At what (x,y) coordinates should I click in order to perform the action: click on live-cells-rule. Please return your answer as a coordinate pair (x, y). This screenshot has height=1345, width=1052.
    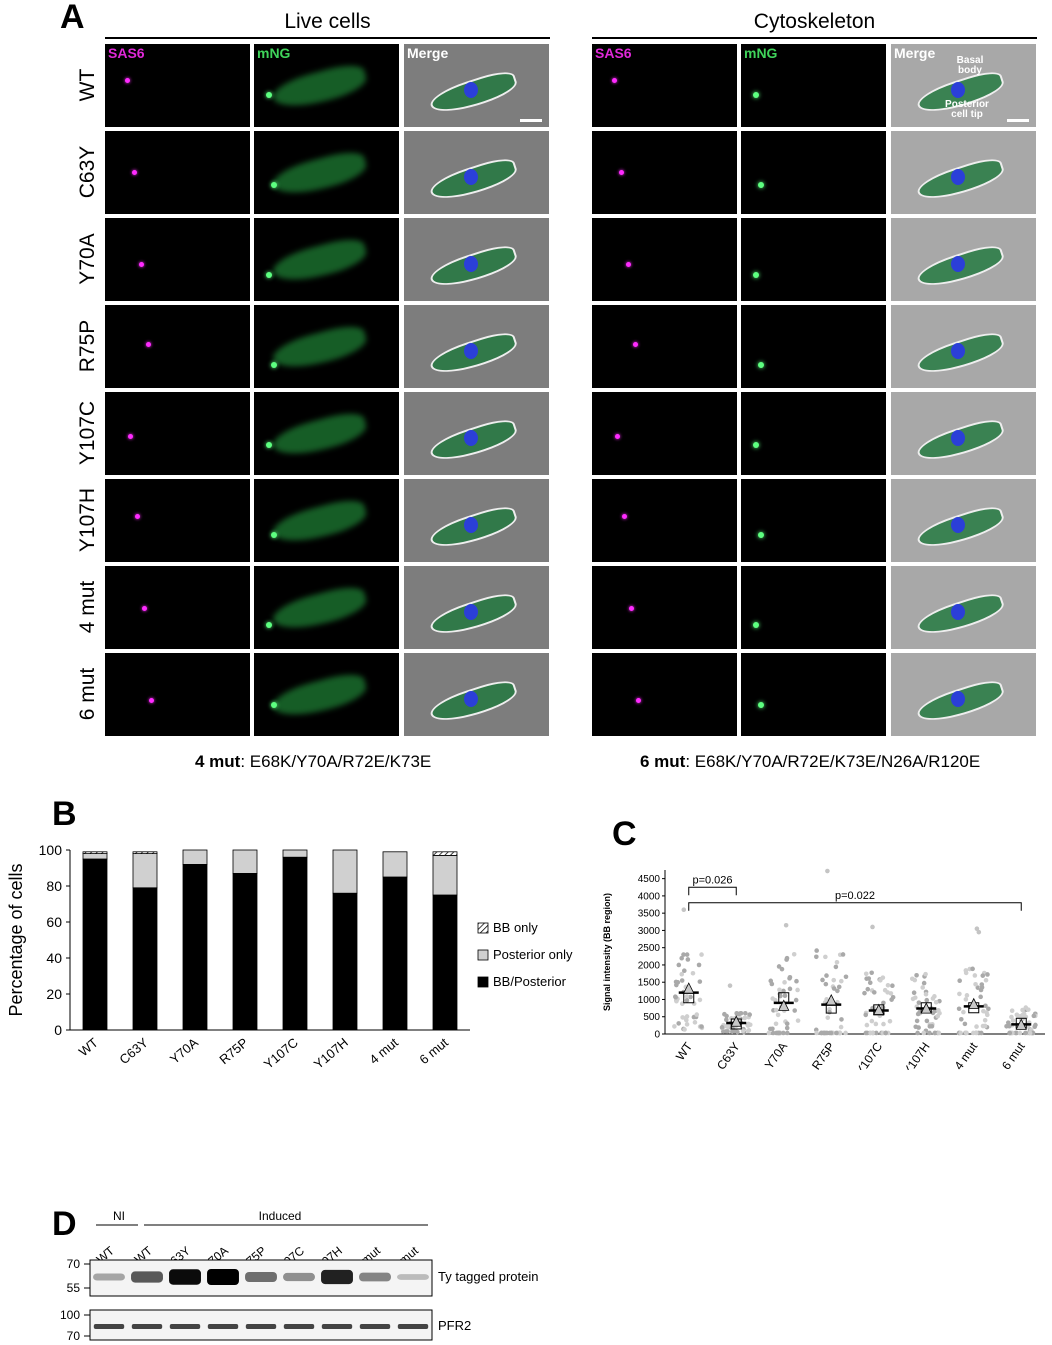
    Looking at the image, I should click on (327, 38).